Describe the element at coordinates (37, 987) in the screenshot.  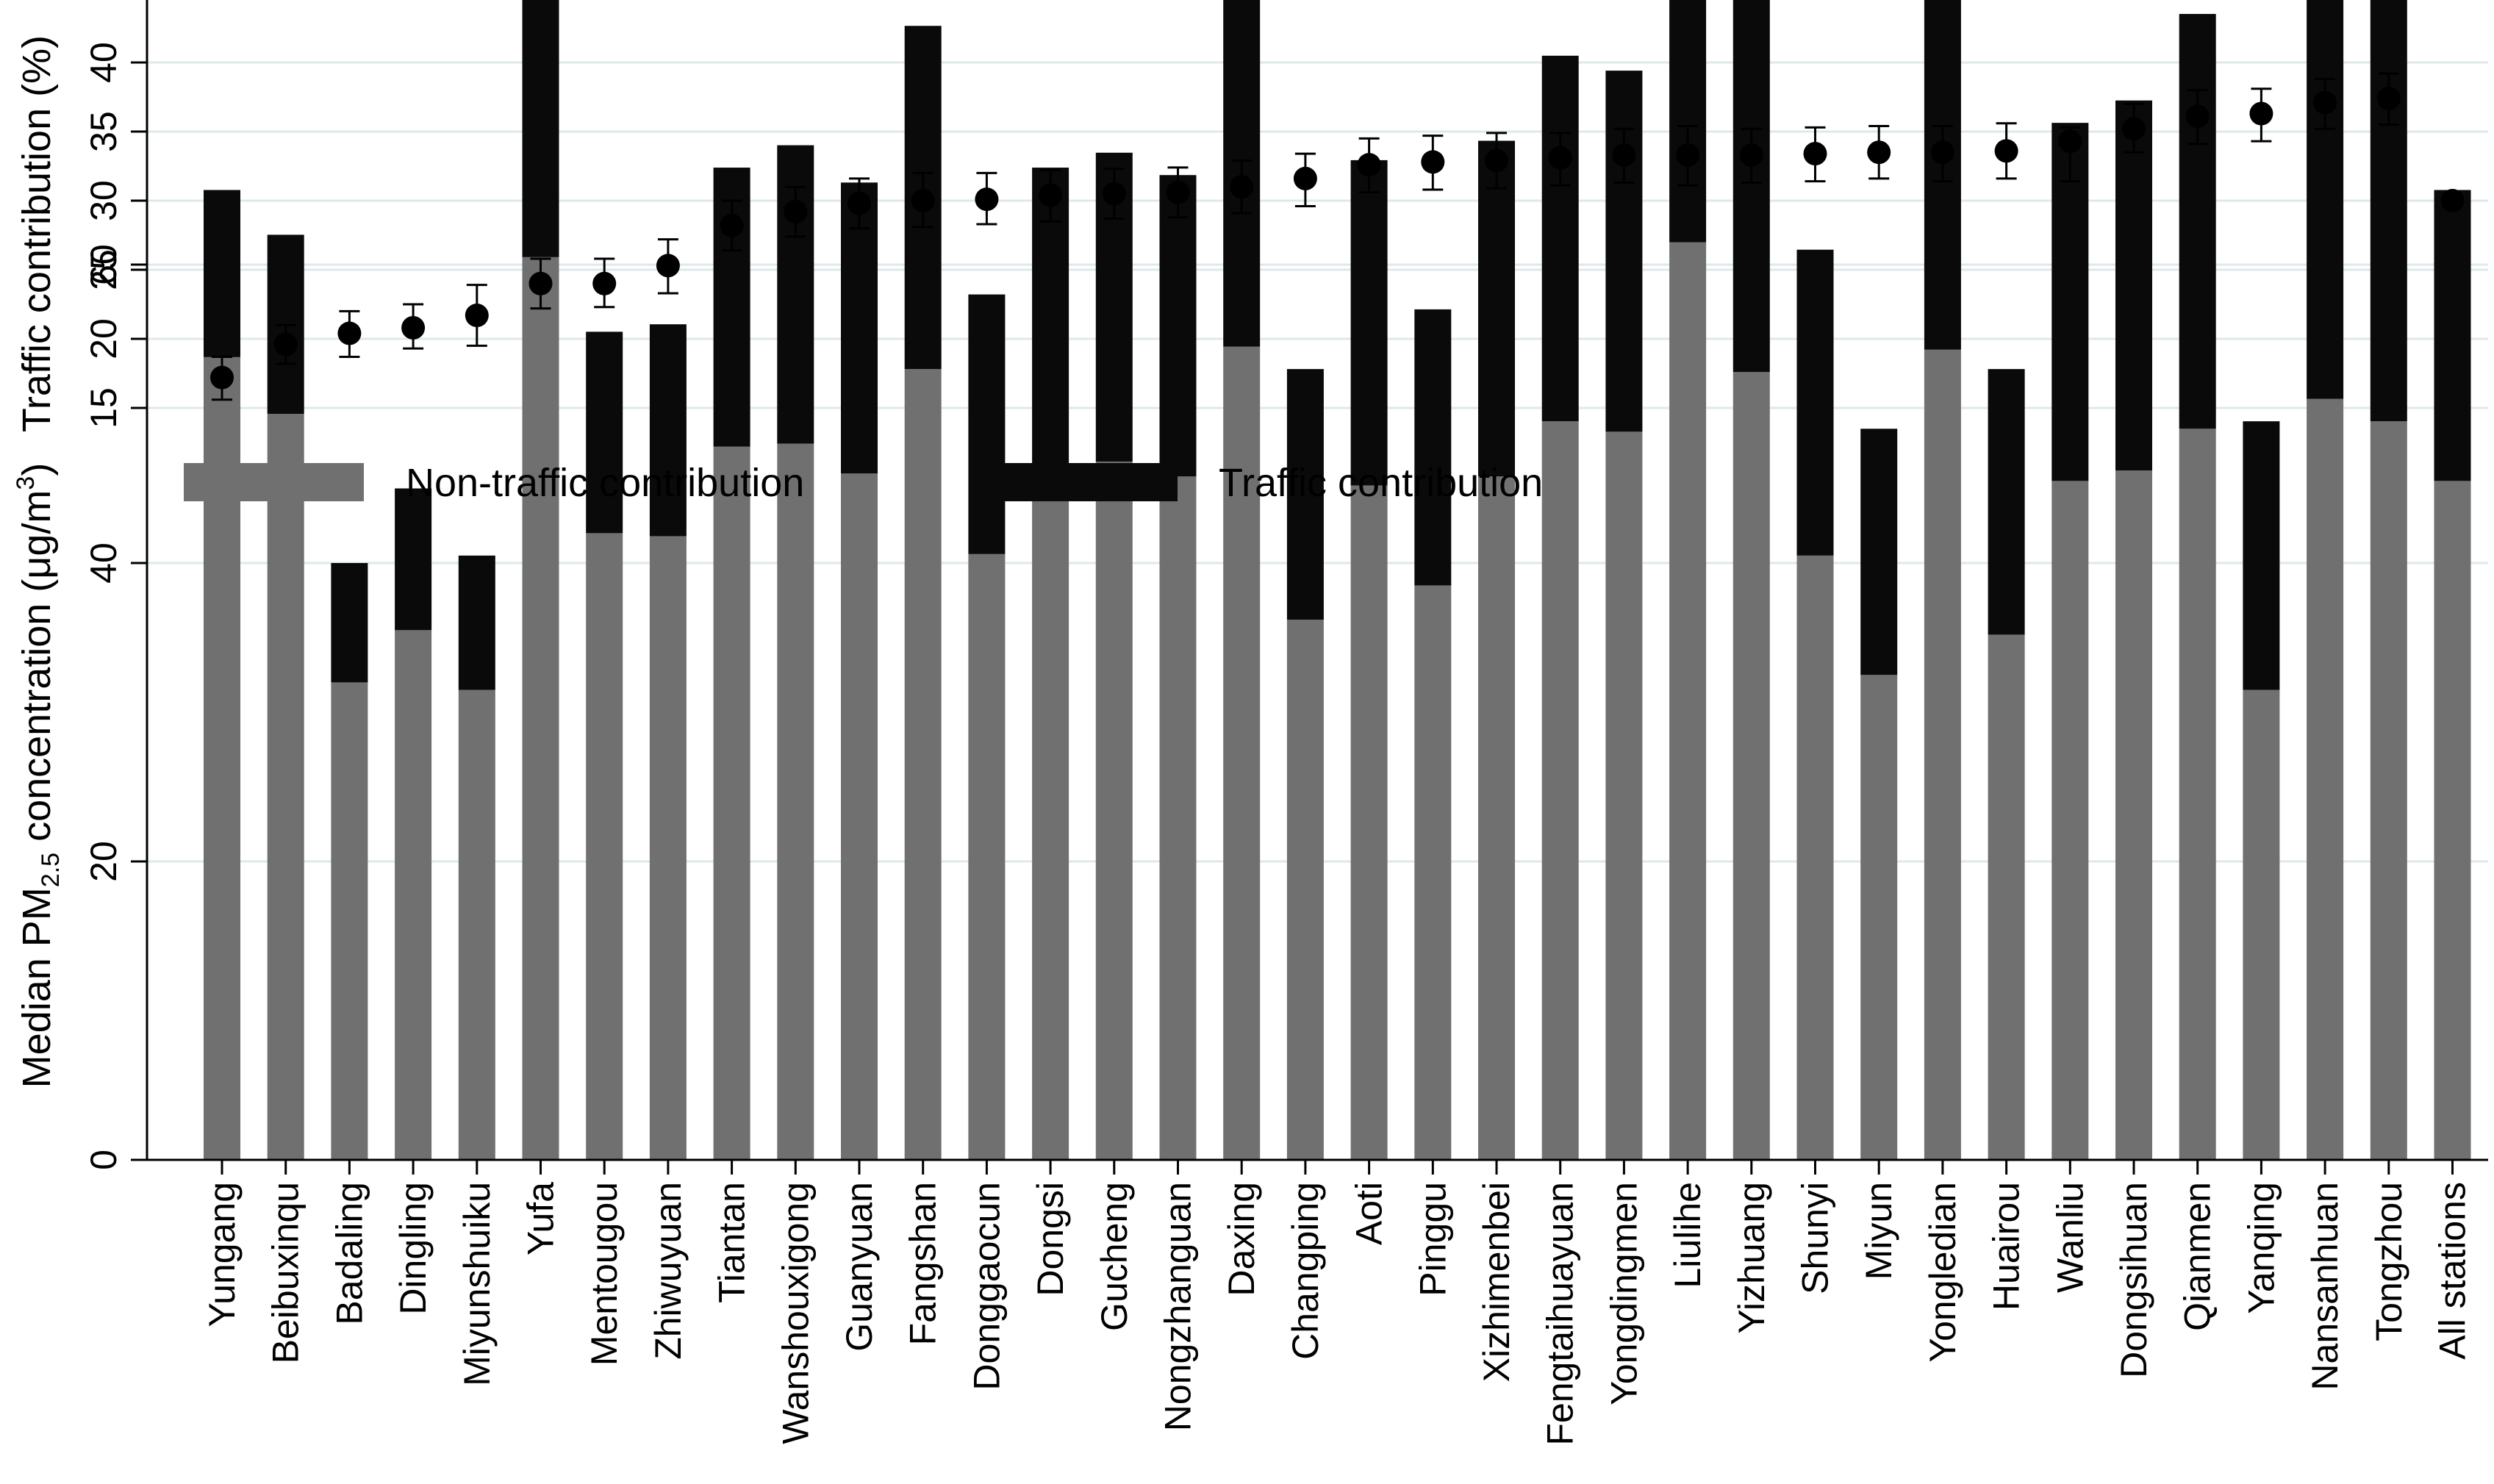
I see `bottom-y-axis-title-main: Median PM` at that location.